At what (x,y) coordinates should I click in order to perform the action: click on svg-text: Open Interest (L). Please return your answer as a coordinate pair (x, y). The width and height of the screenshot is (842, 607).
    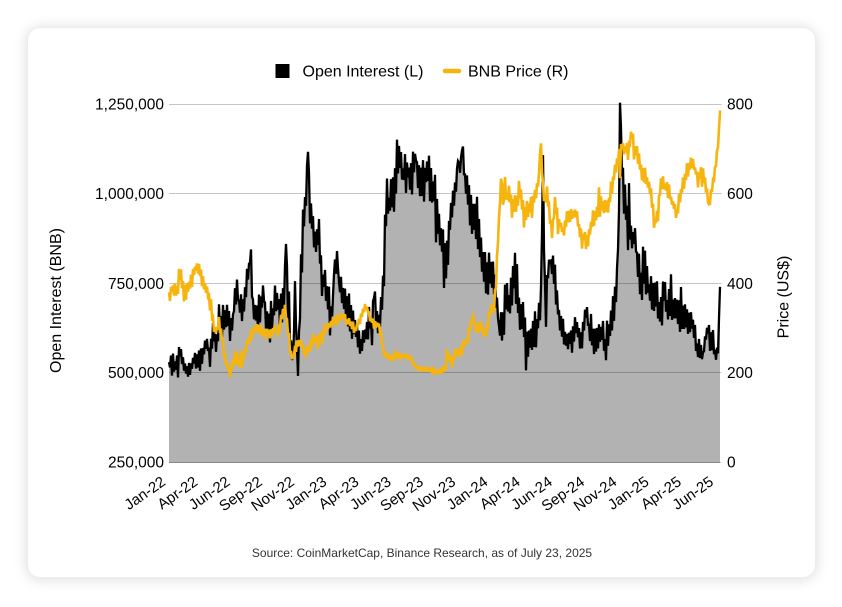
    Looking at the image, I should click on (363, 72).